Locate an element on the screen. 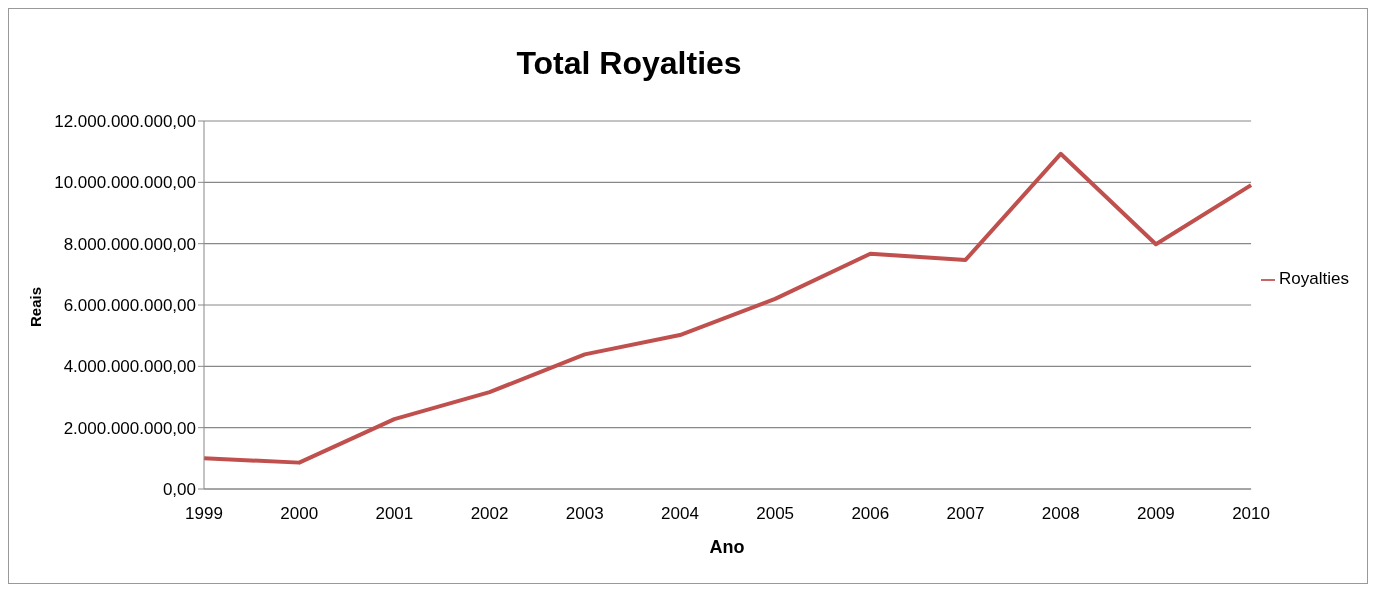 The width and height of the screenshot is (1378, 592). y-tick-label: 4.000.000.000,00 is located at coordinates (129, 367).